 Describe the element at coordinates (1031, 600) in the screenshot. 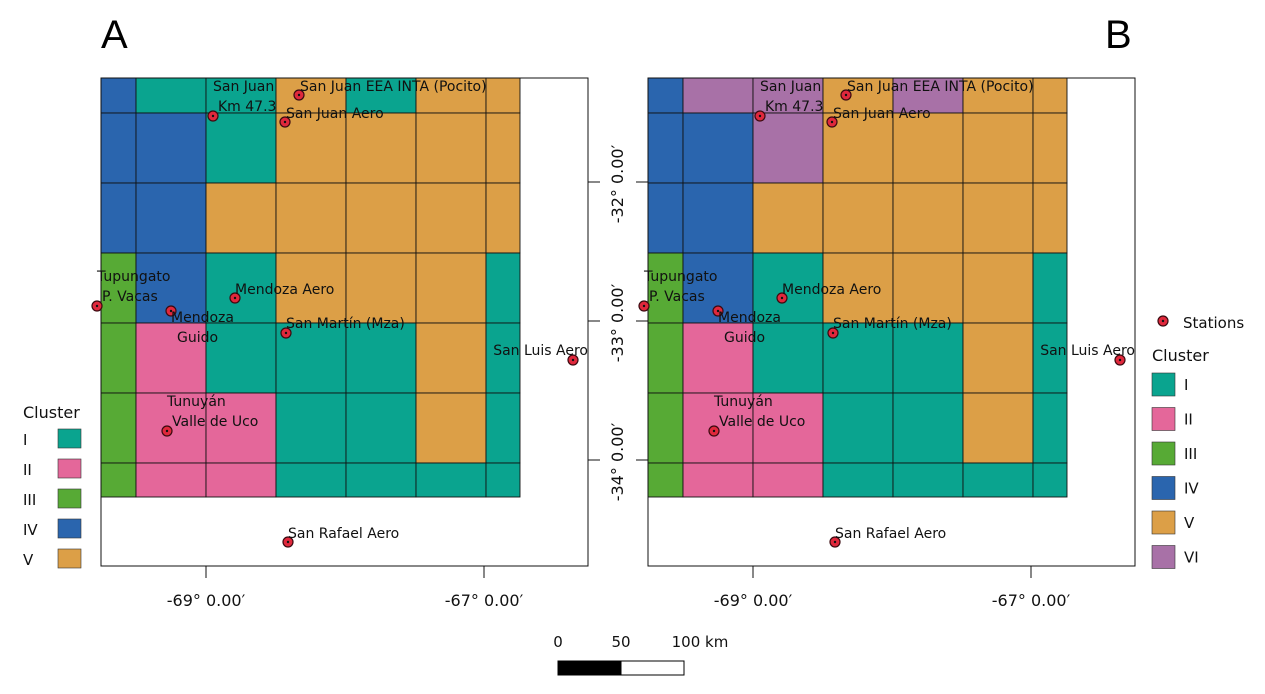

I see `x-tick-label: -67° 0.00′` at that location.